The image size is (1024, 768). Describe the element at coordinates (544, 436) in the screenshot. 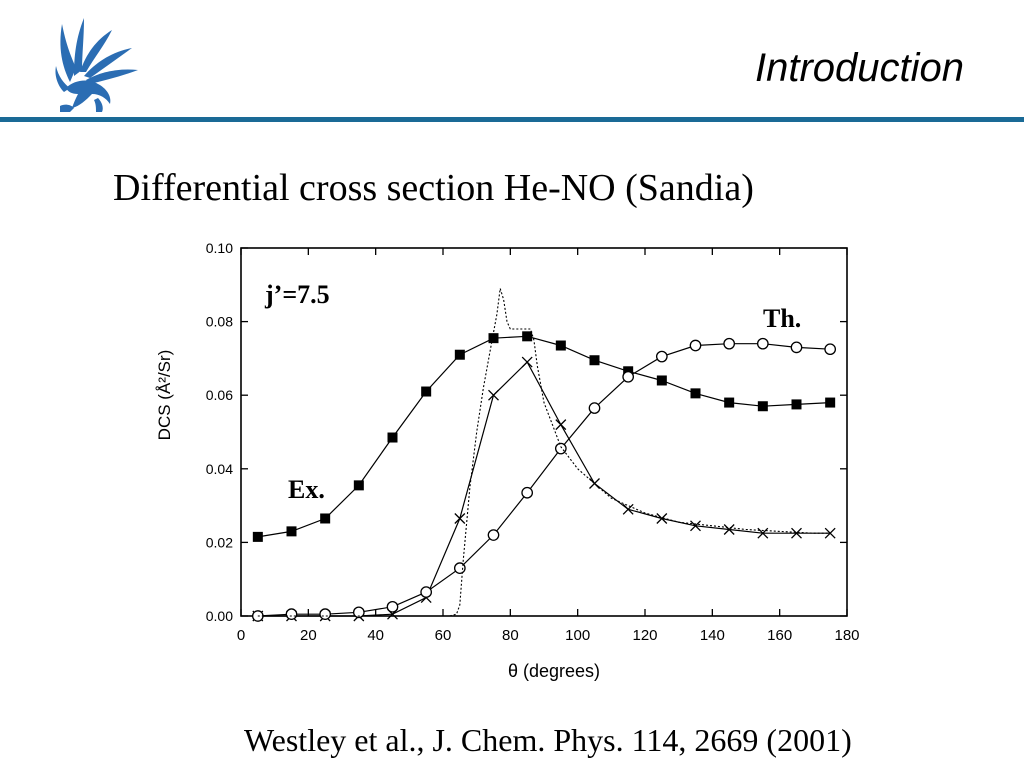

I see `series-0-line` at that location.